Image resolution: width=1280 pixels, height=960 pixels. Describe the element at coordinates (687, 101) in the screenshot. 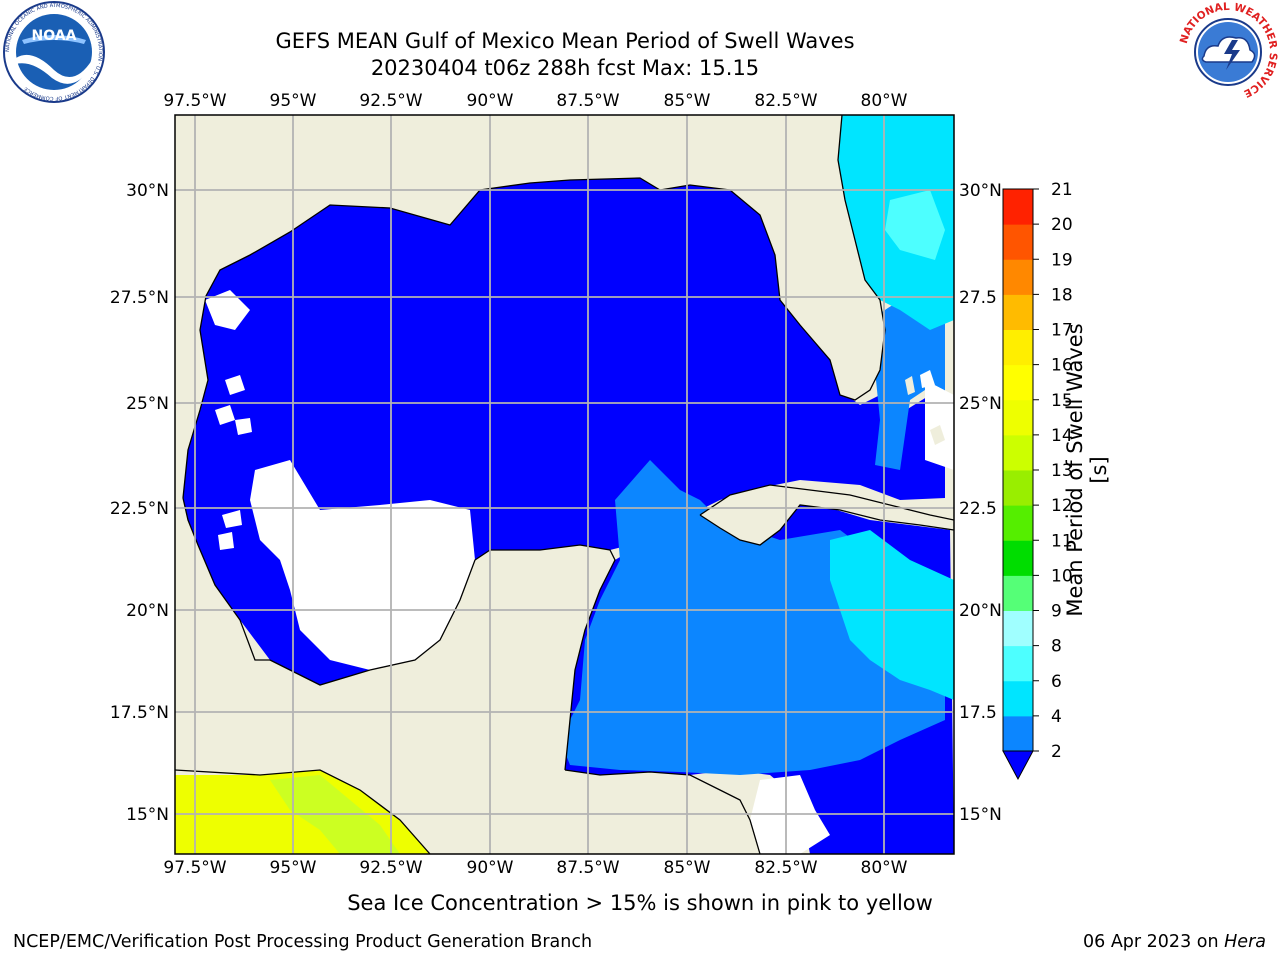

I see `lon-label-top-5: 85°W` at that location.